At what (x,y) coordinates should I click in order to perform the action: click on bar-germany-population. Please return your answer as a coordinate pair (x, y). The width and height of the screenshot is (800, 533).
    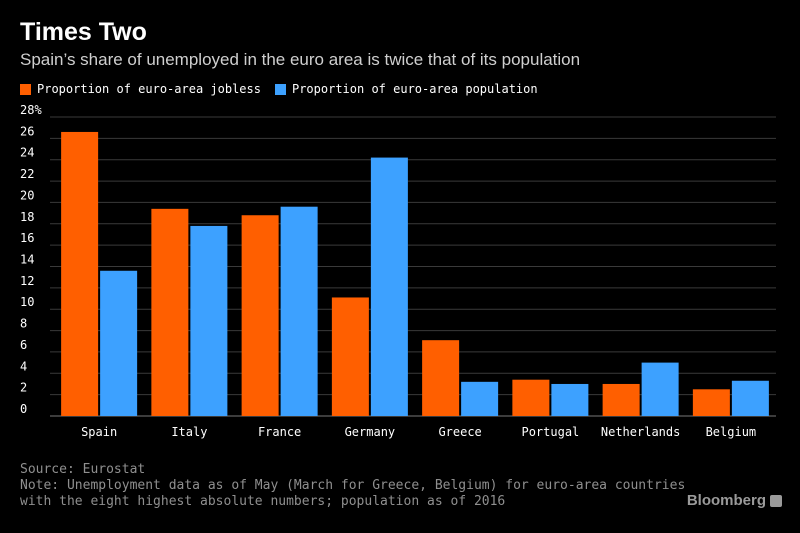
    Looking at the image, I should click on (389, 287).